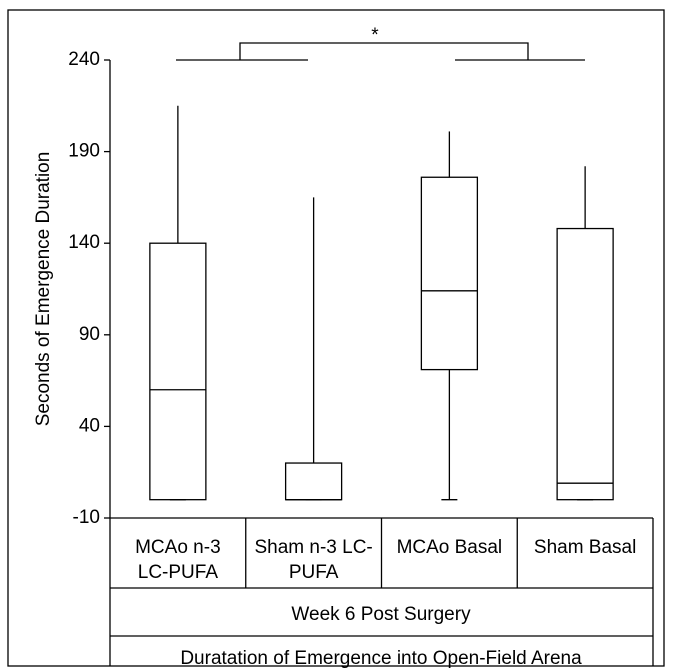 This screenshot has height=671, width=673. What do you see at coordinates (384, 51) in the screenshot?
I see `significance-bracket` at bounding box center [384, 51].